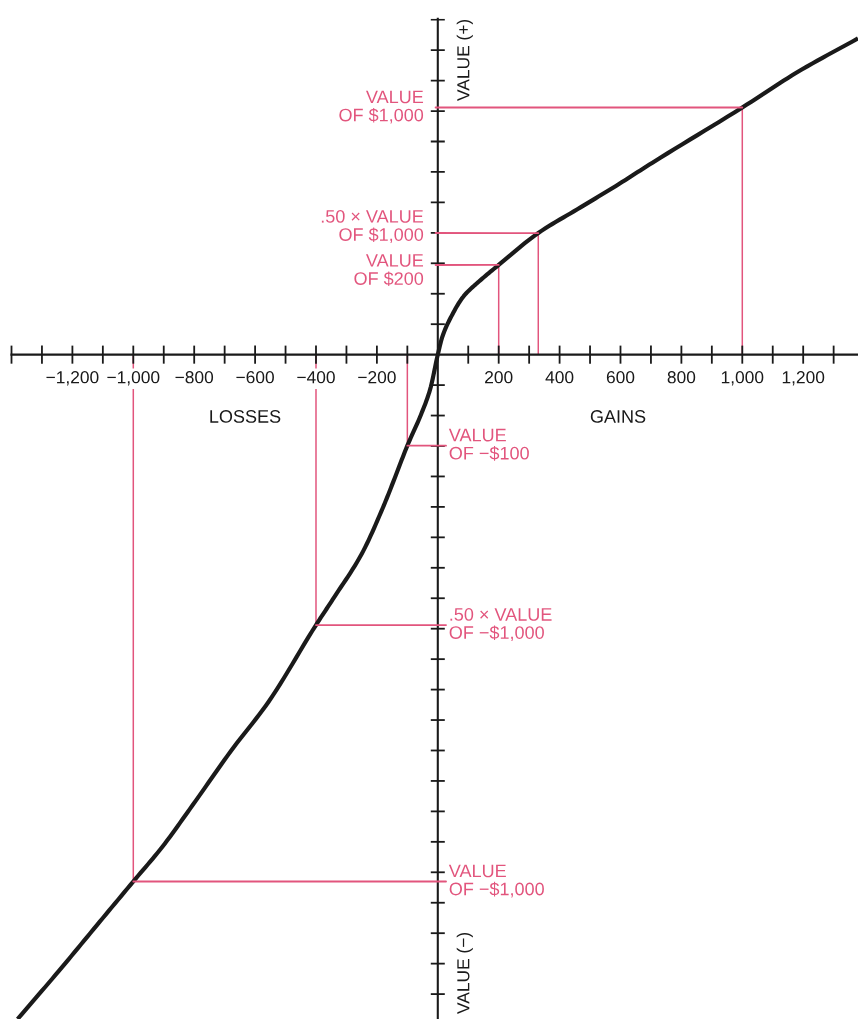 This screenshot has width=858, height=1019. I want to click on x-tick-label: 800, so click(681, 377).